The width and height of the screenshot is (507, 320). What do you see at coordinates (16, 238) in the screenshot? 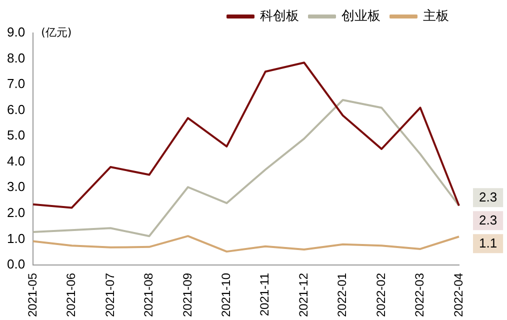
I see `y-tick-label: 1.0` at bounding box center [16, 238].